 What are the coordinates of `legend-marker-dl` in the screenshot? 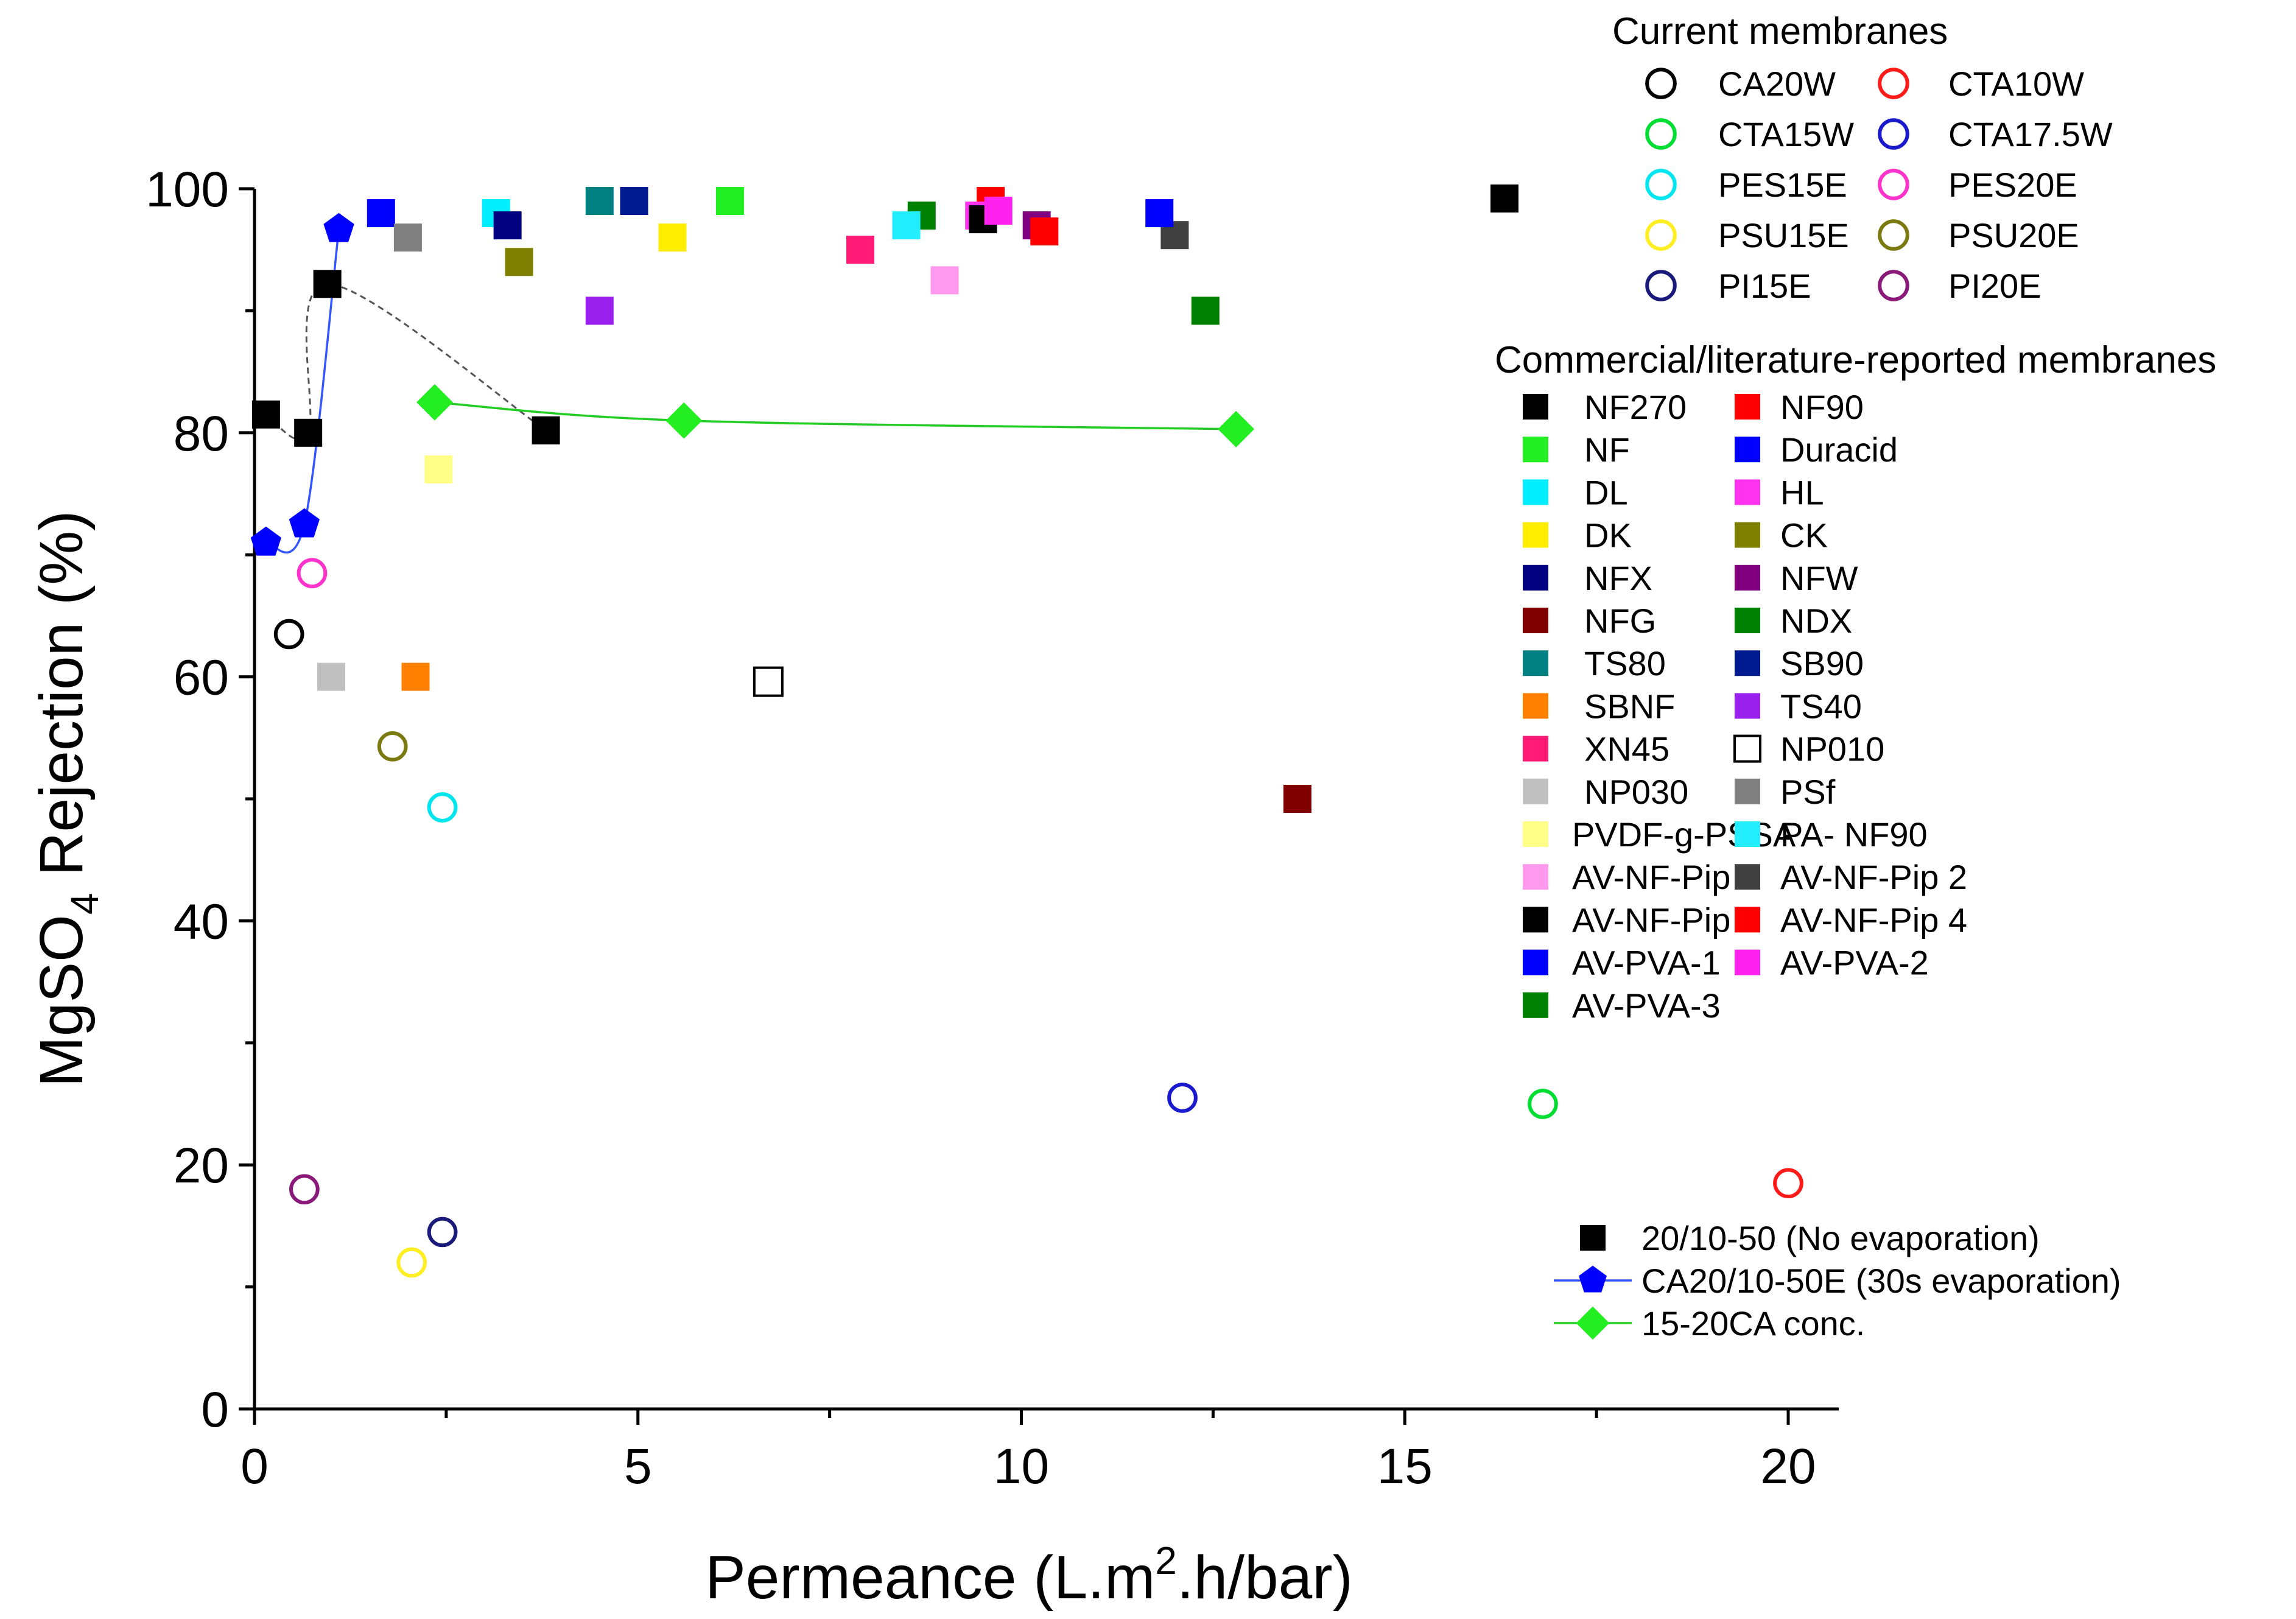 It's located at (1535, 492).